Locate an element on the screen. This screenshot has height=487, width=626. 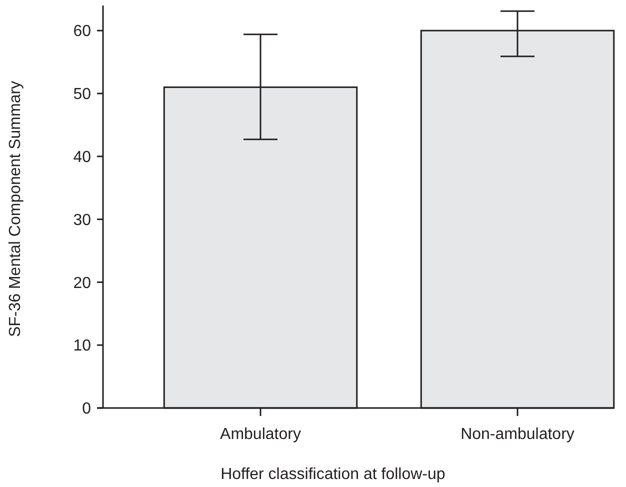
y-tick-label: 60 is located at coordinates (82, 31).